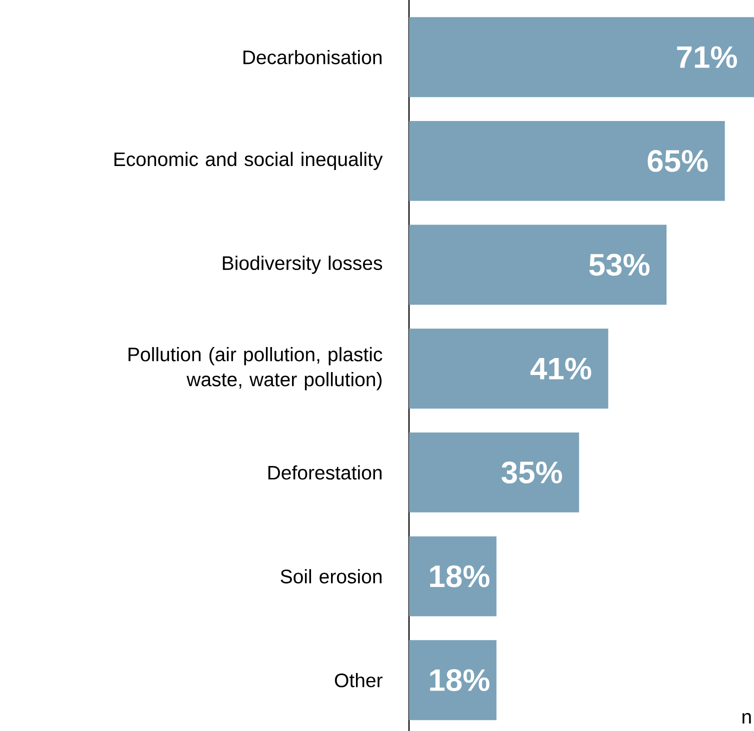 Image resolution: width=754 pixels, height=731 pixels. What do you see at coordinates (302, 265) in the screenshot?
I see `y-tick-label: Biodiversity losses` at bounding box center [302, 265].